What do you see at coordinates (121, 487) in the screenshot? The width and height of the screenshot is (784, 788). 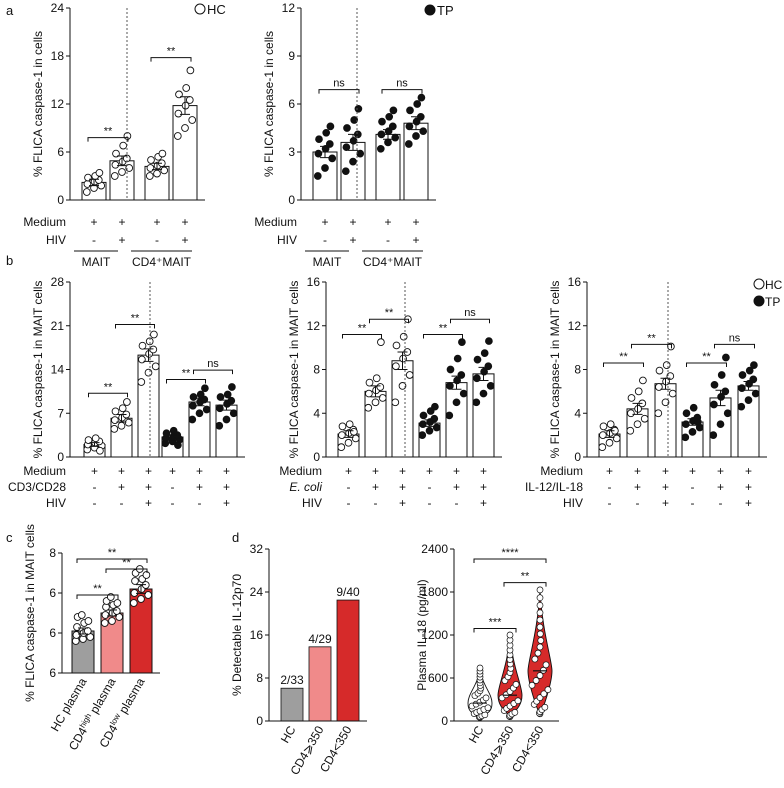 I see `b1-row-1-mark-1: +` at bounding box center [121, 487].